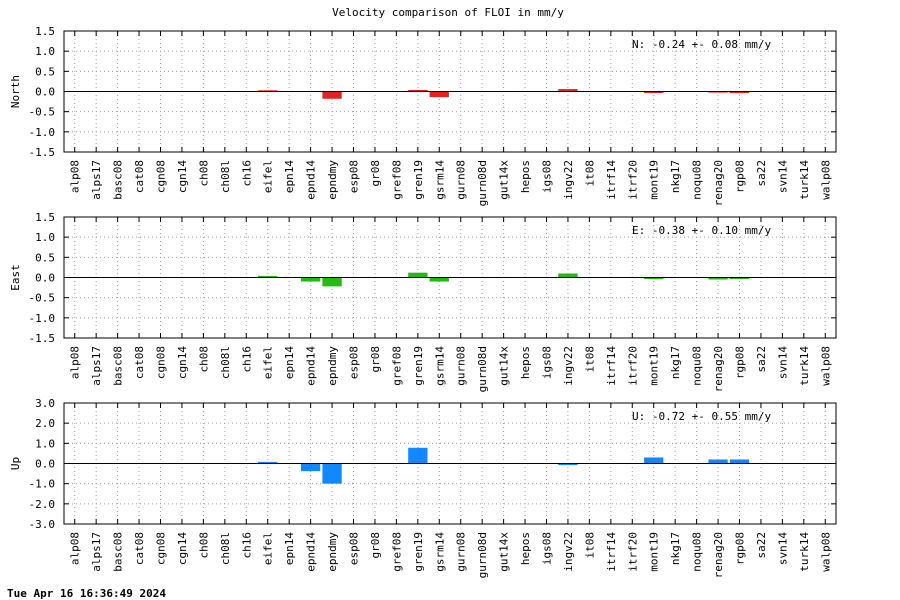 The width and height of the screenshot is (900, 600). I want to click on y-tick-label: 1.5, so click(45, 31).